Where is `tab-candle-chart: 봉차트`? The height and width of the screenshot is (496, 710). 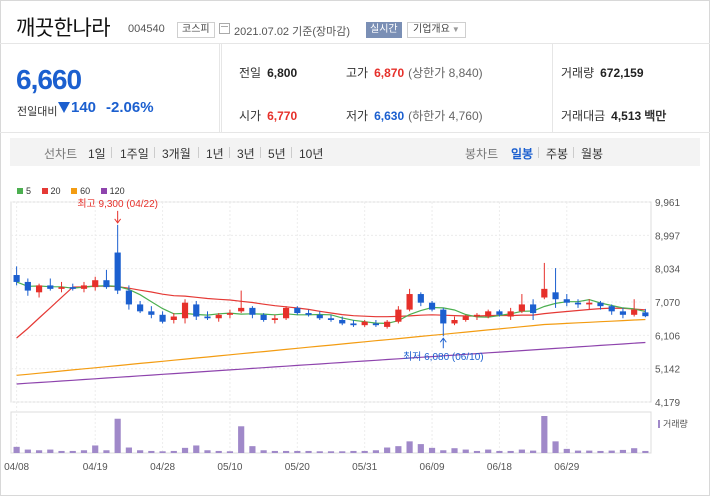
tab-candle-chart: 봉차트 is located at coordinates (482, 154).